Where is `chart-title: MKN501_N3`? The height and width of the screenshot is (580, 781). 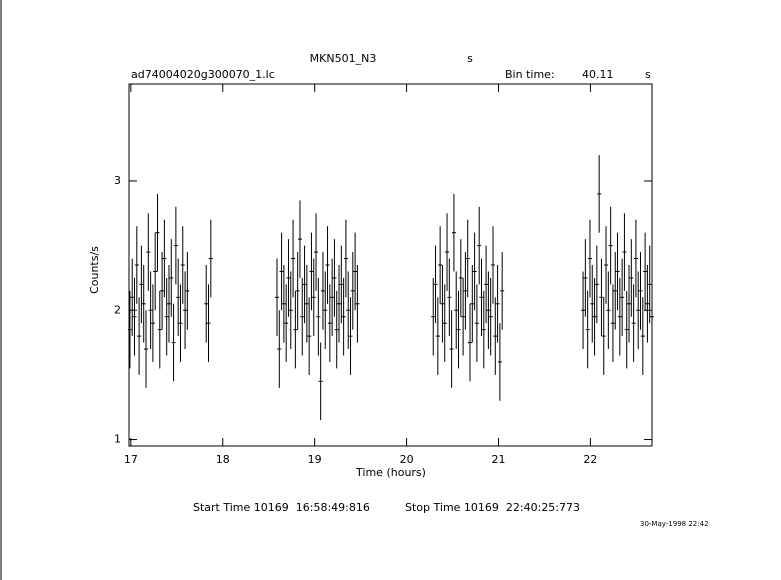 chart-title: MKN501_N3 is located at coordinates (343, 58).